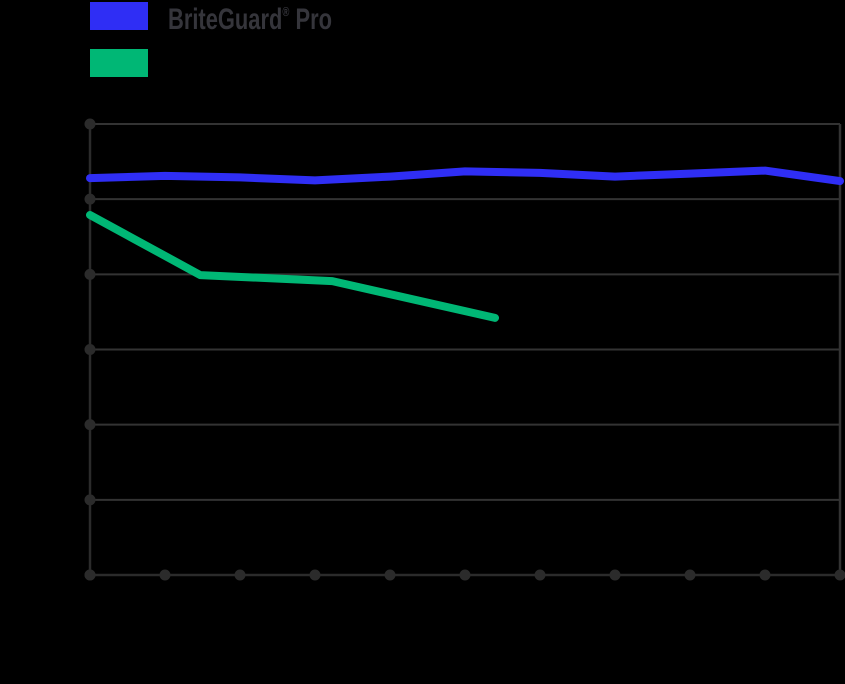 This screenshot has width=845, height=684. What do you see at coordinates (286, 11) in the screenshot?
I see `registered-trademark-icon: ®` at bounding box center [286, 11].